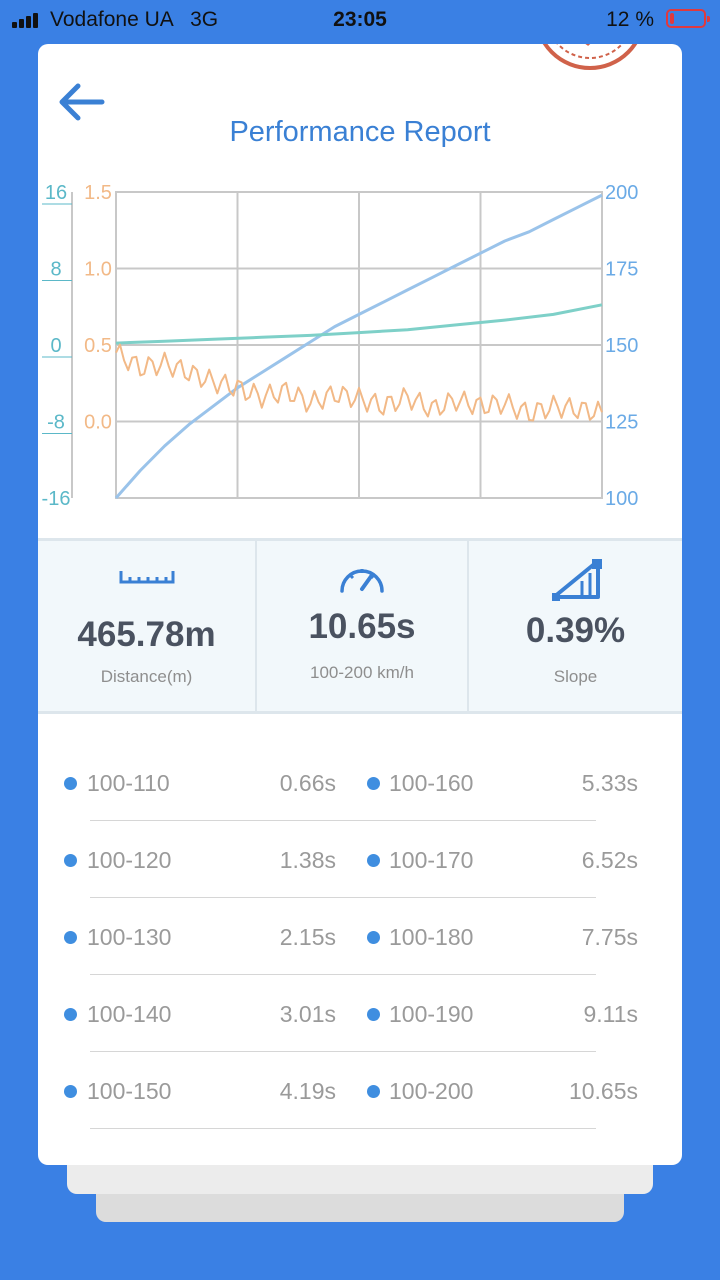 This screenshot has width=720, height=1280. Describe the element at coordinates (98, 423) in the screenshot. I see `left-axis-2-tick: 0.0` at that location.